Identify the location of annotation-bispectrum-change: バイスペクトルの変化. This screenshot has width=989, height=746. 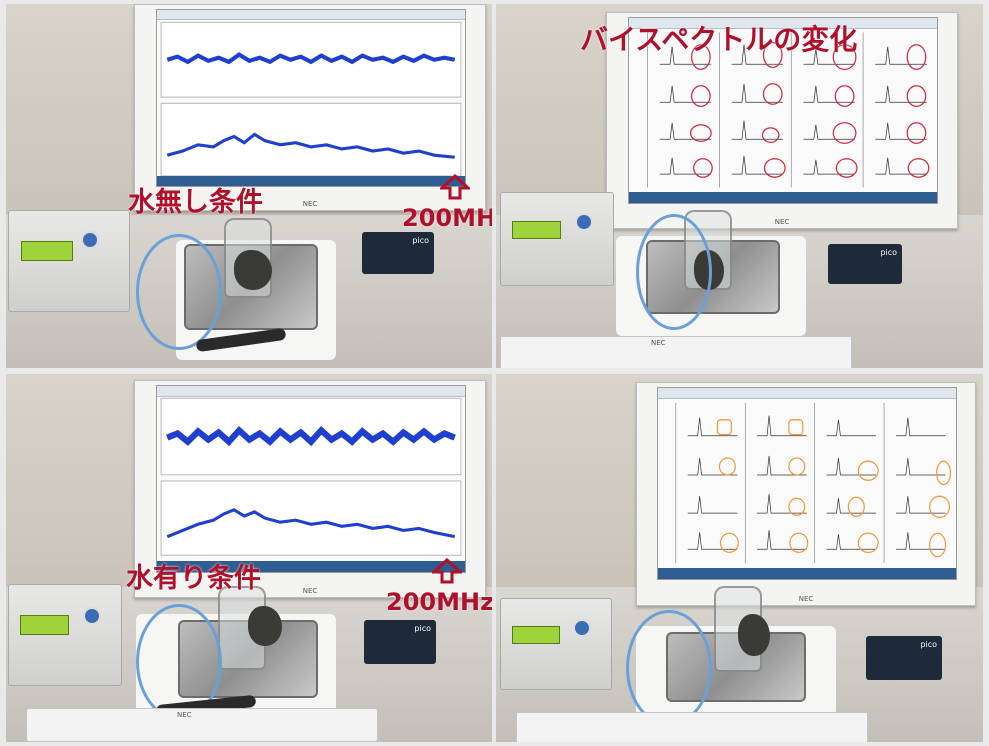
(719, 39).